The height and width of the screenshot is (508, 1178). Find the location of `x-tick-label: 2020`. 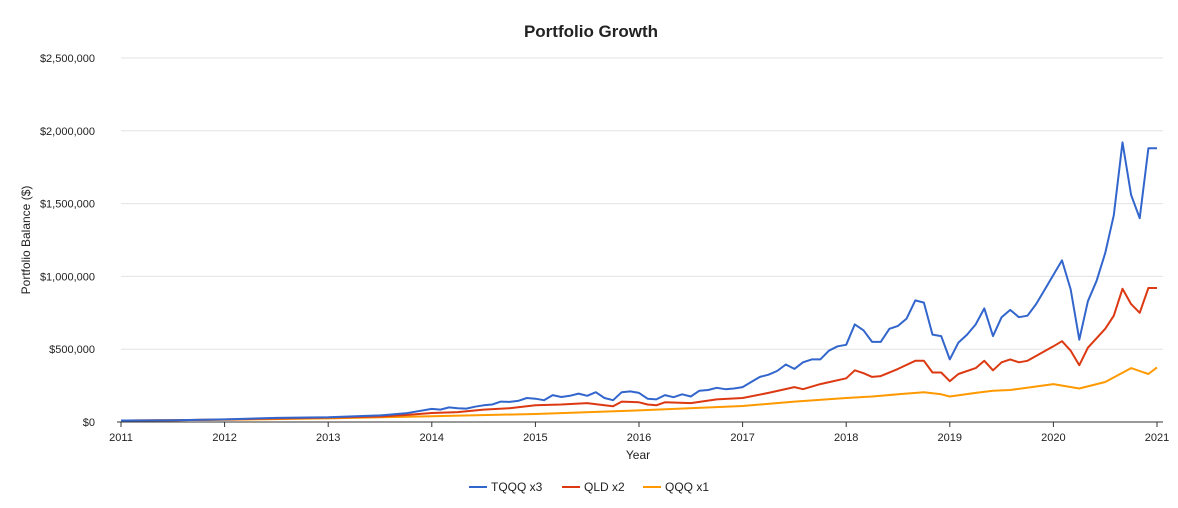

x-tick-label: 2020 is located at coordinates (1053, 438).